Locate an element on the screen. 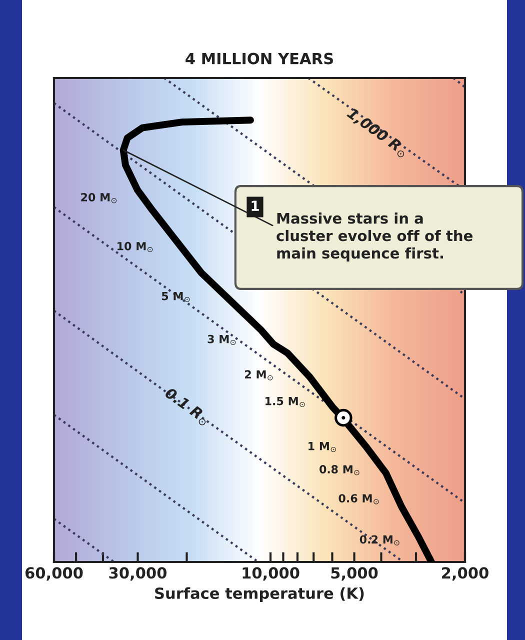 This screenshot has width=525, height=640. annotation: 1.5 M$_{⊙}$ is located at coordinates (285, 402).